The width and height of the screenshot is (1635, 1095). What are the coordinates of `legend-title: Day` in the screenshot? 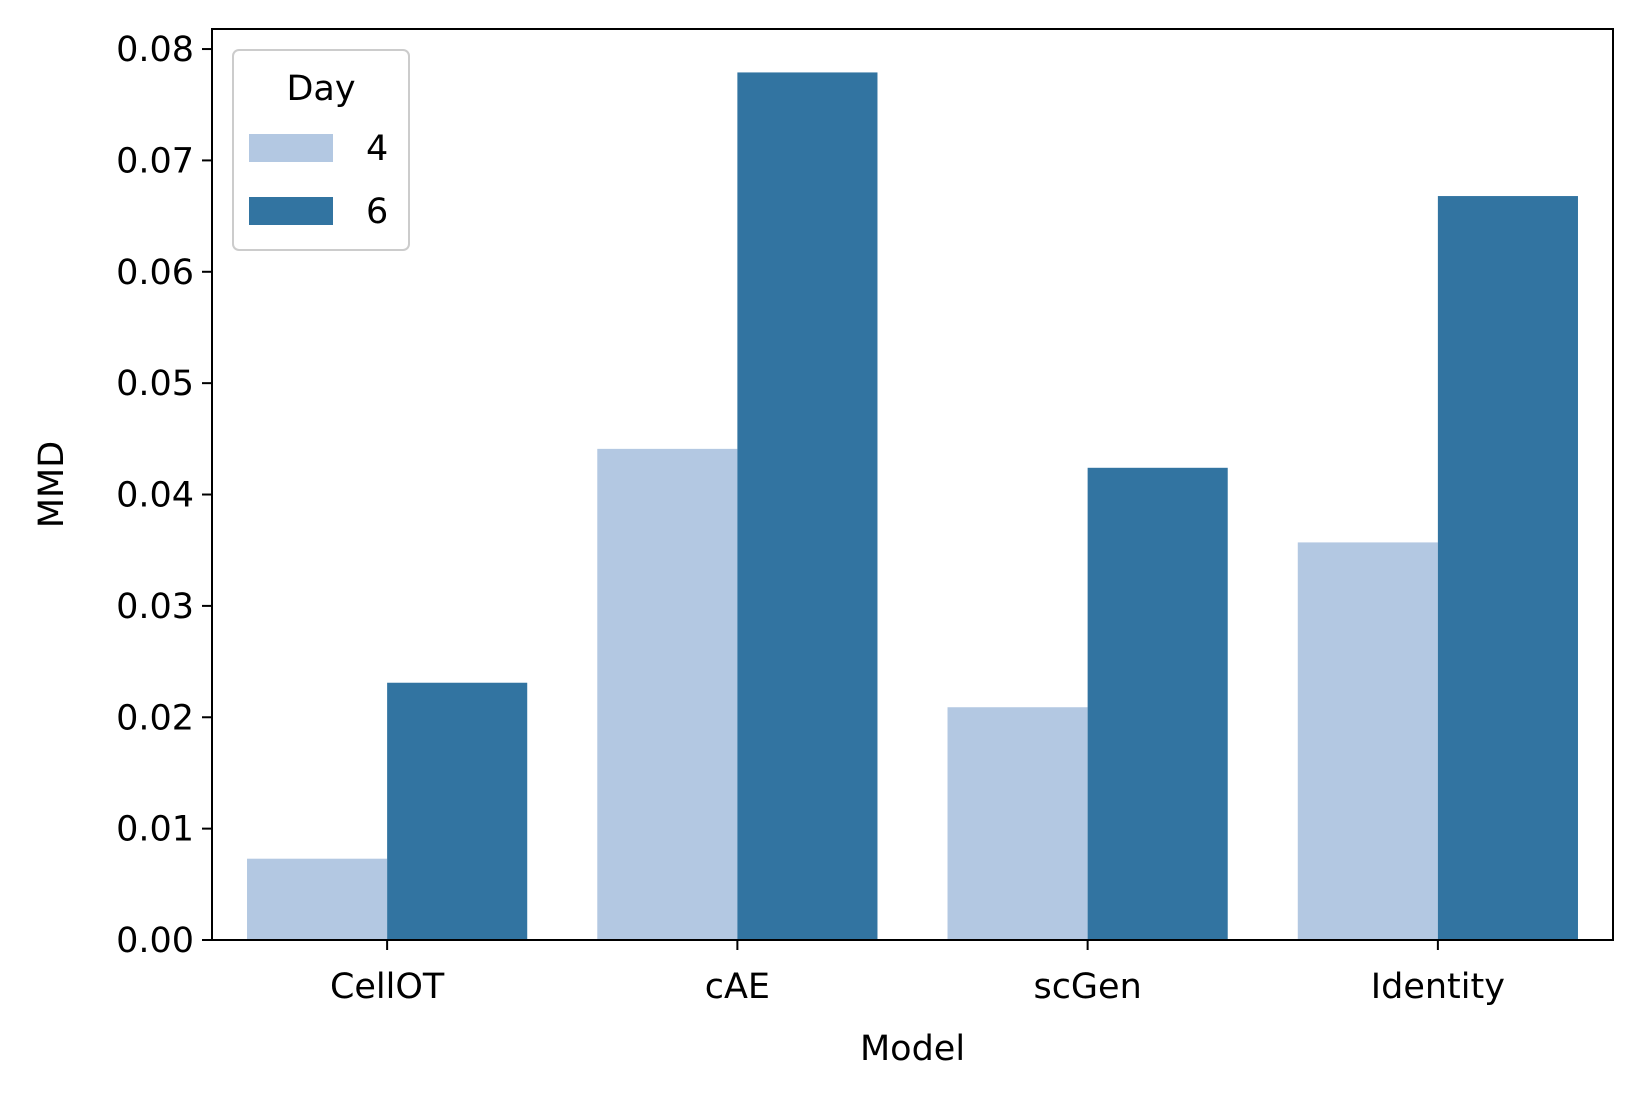 It's located at (320, 89).